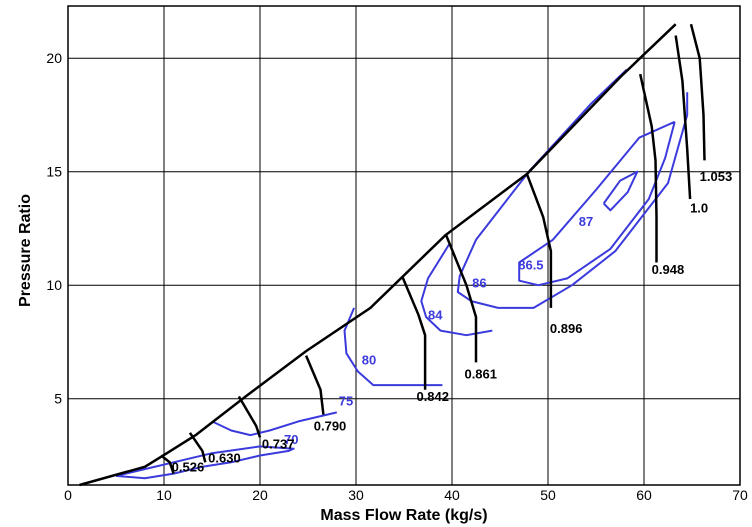 The image size is (752, 527). Describe the element at coordinates (314, 385) in the screenshot. I see `speed-line-0.790` at that location.